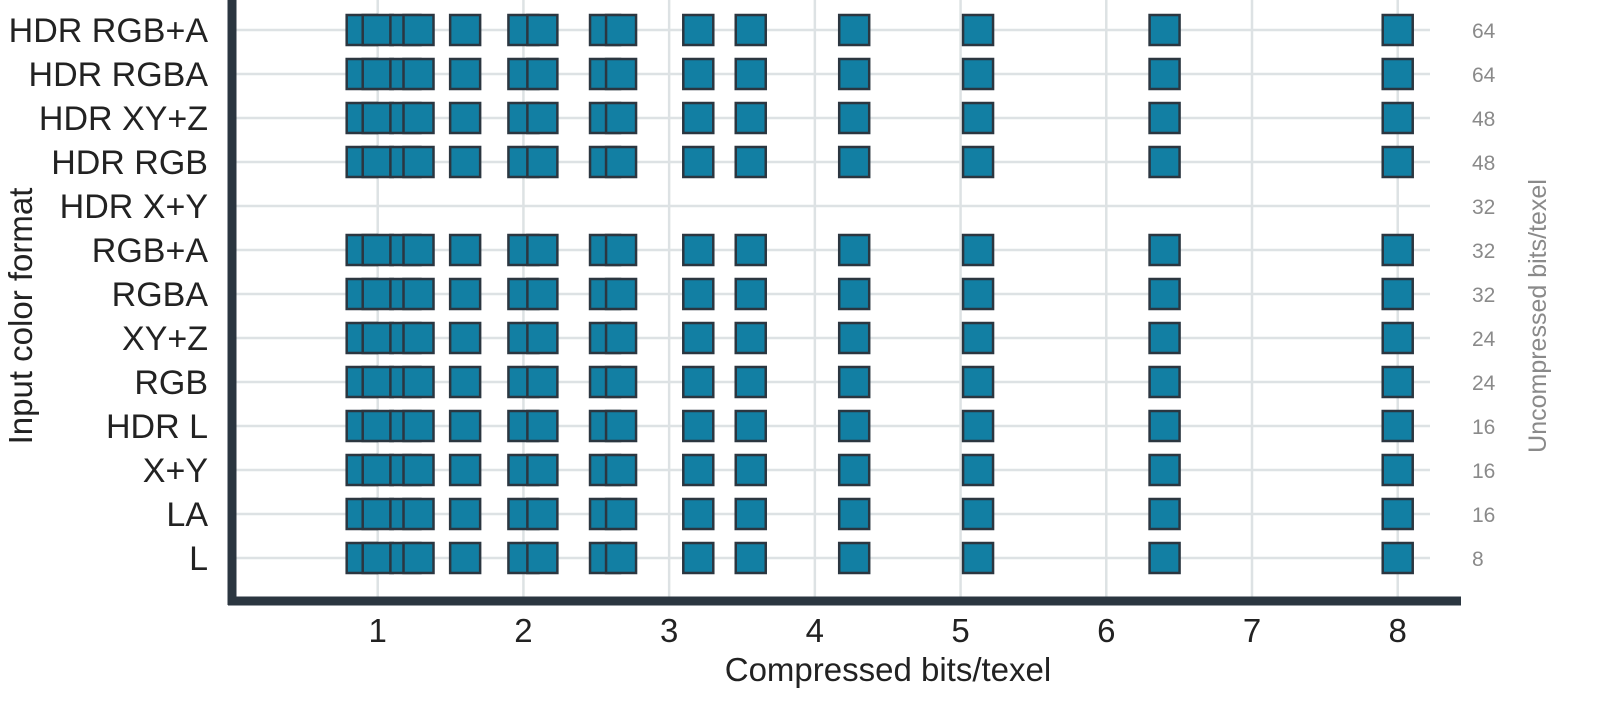 The height and width of the screenshot is (727, 1607). What do you see at coordinates (888, 630) in the screenshot?
I see `x-tick-labels: 1 2 3 4 5 6 7 8` at bounding box center [888, 630].